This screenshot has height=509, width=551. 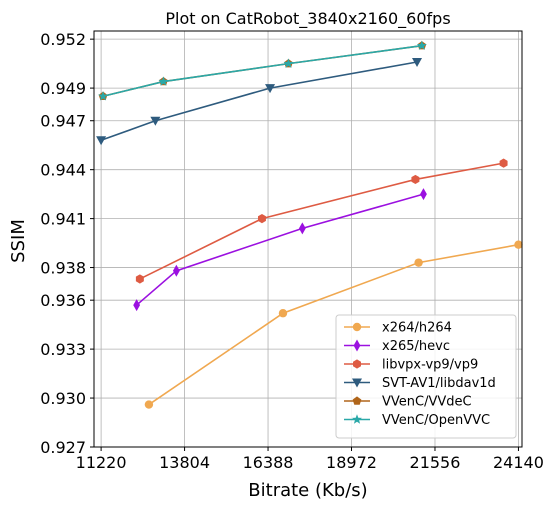 I want to click on legend-item: libvpx-vp9/vp9, so click(x=411, y=365).